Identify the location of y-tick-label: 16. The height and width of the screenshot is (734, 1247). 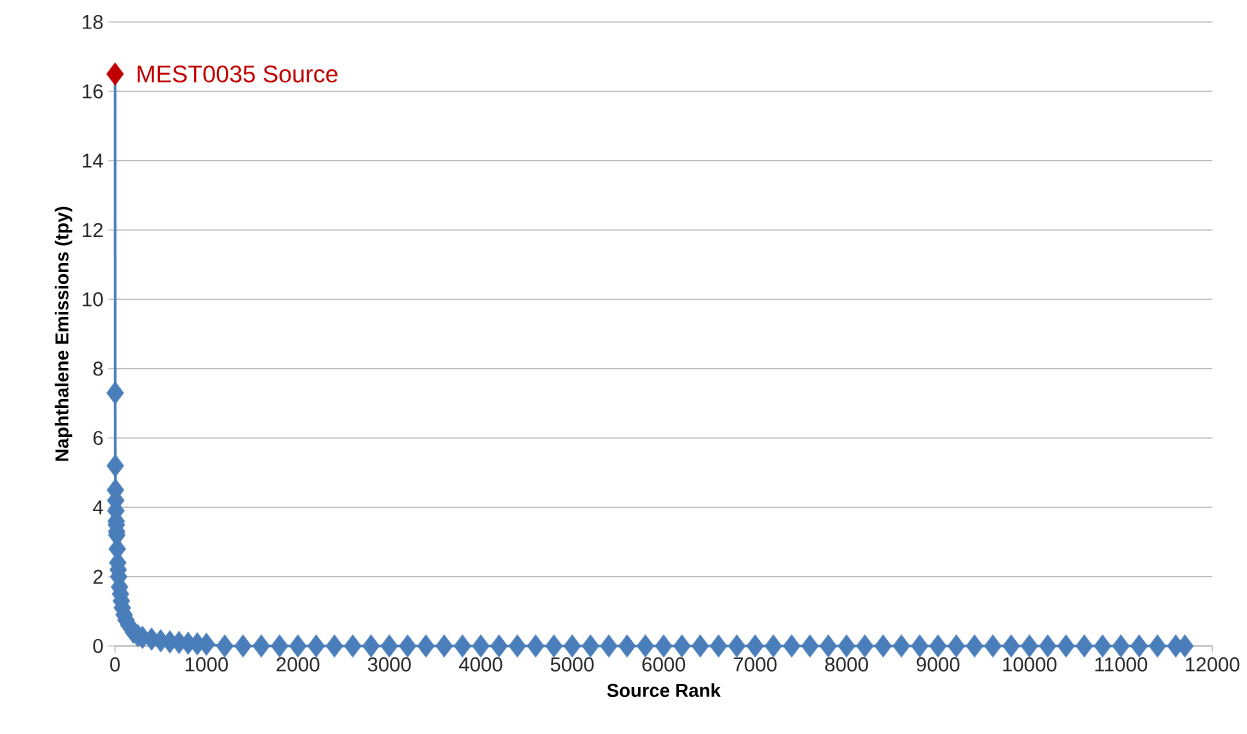
(92, 91).